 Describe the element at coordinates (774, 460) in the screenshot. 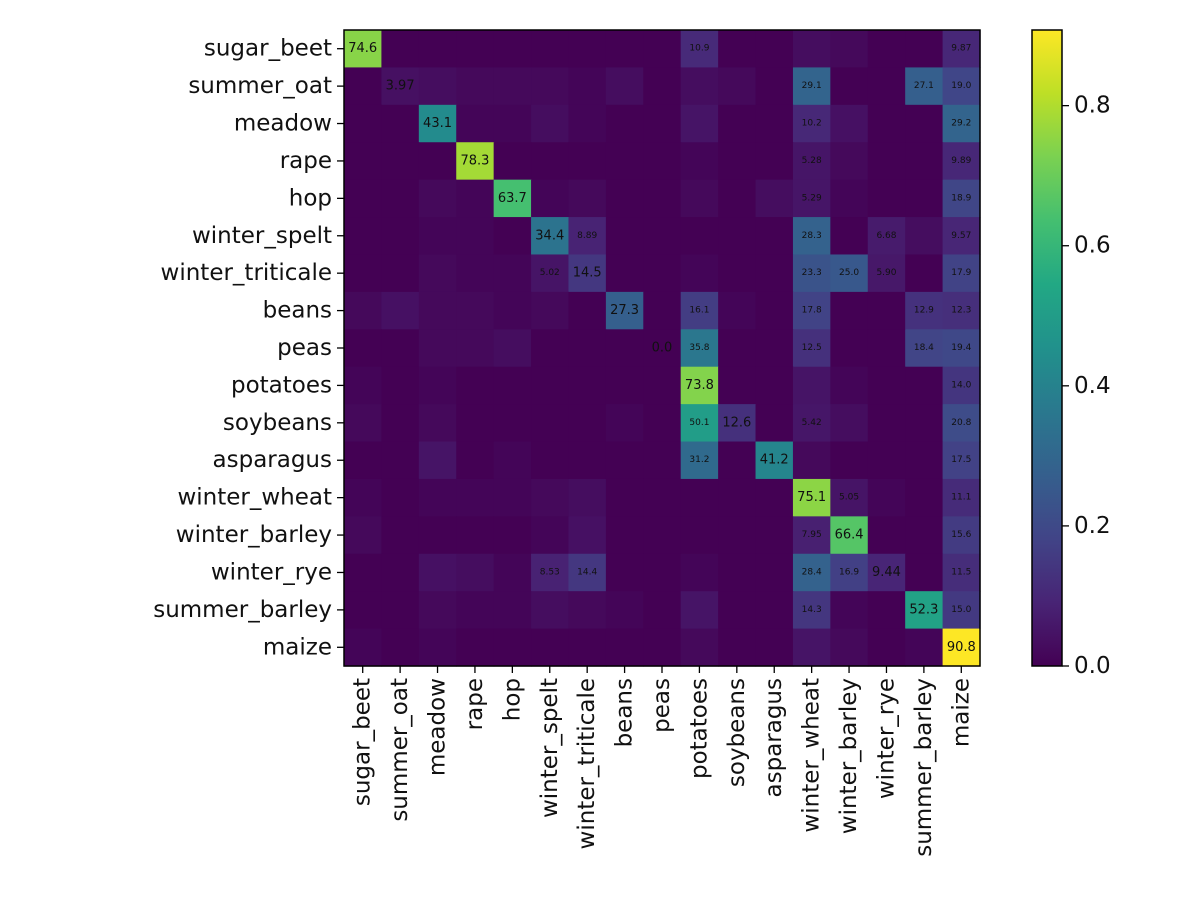

I see `cell-annotation: 41.2` at that location.